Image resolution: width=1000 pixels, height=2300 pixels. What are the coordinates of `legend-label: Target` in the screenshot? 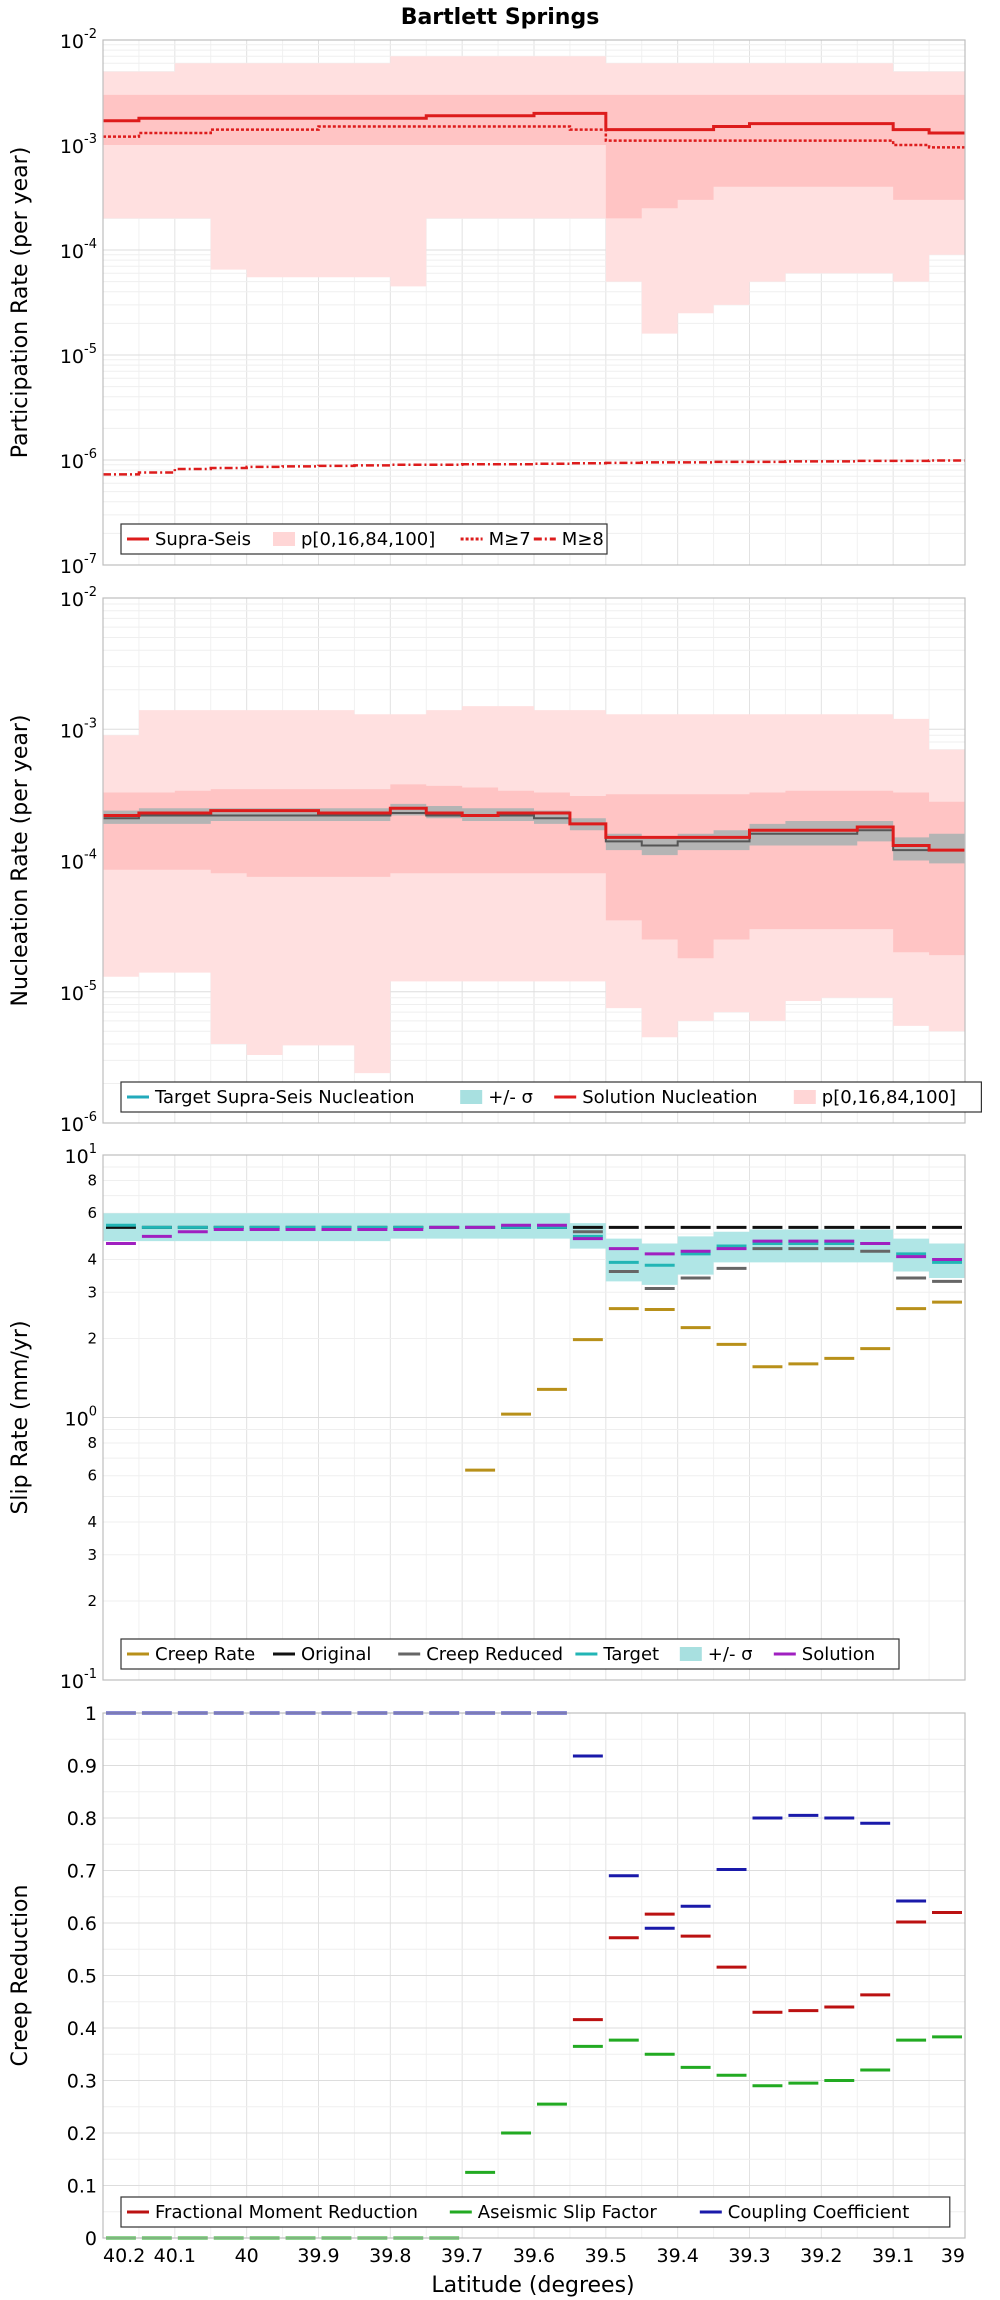 It's located at (630, 1654).